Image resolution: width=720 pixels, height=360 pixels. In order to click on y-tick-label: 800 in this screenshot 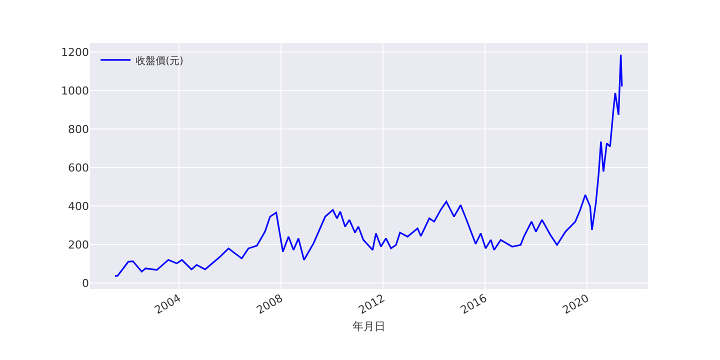, I will do `click(78, 129)`.